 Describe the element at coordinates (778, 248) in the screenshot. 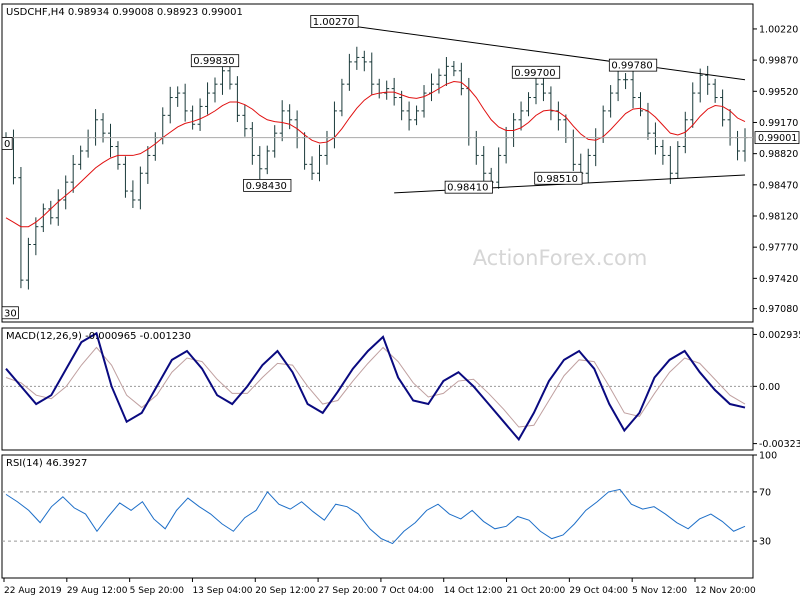

I see `price-tick-label: 0.97770` at that location.